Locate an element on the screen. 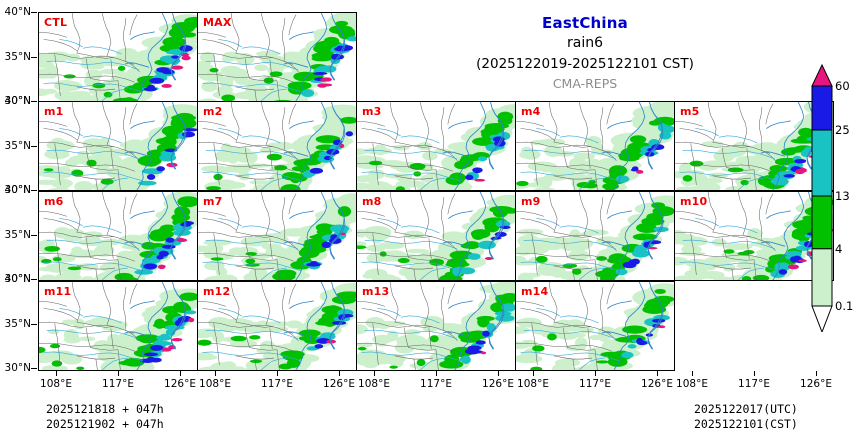 The height and width of the screenshot is (439, 860). forecast-panel-max: MAX is located at coordinates (277, 57).